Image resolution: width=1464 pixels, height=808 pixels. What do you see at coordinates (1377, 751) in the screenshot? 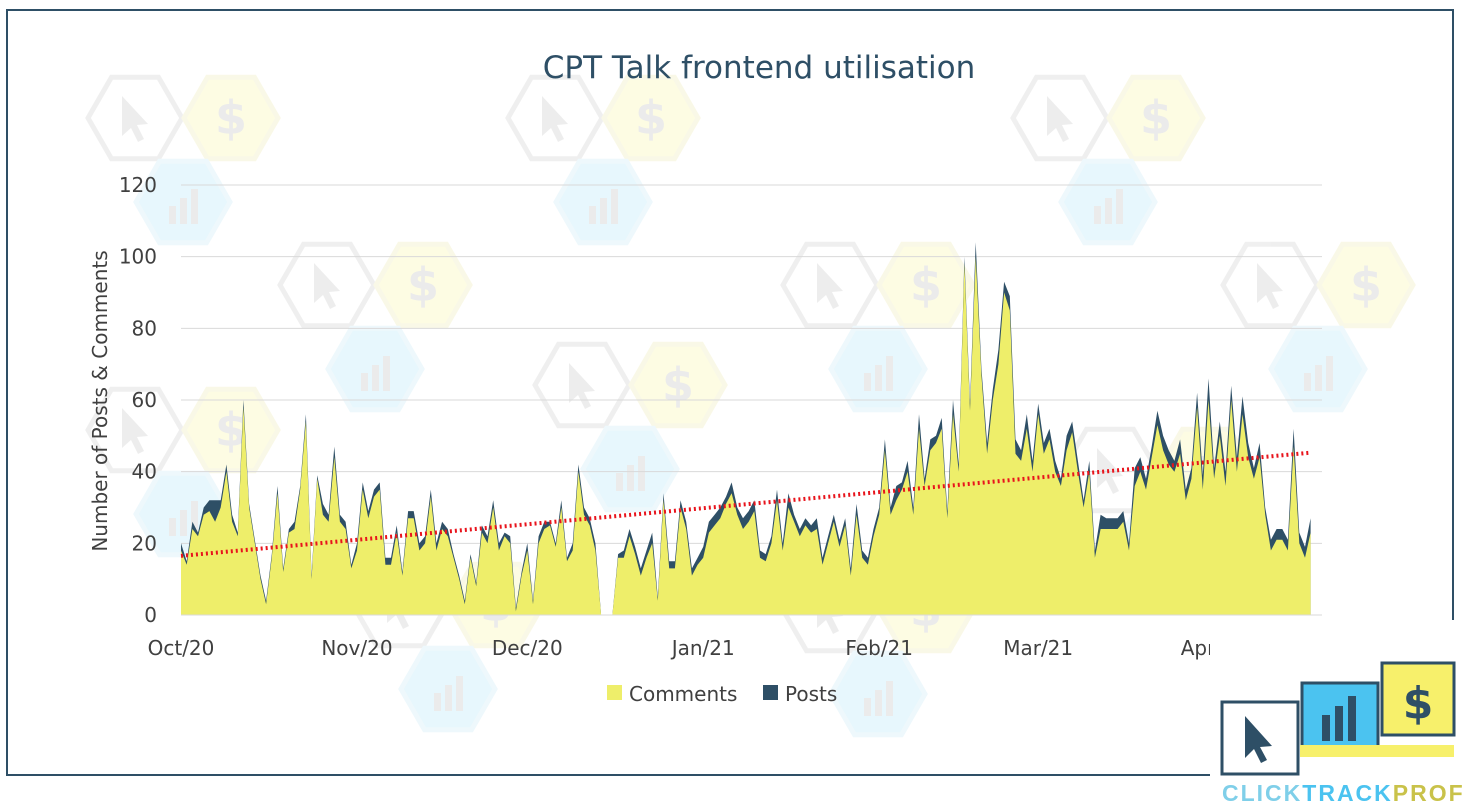
I see `logo-stripe` at bounding box center [1377, 751].